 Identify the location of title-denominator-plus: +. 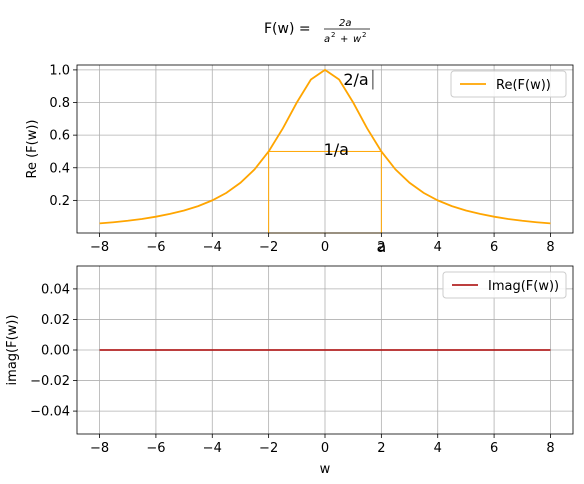
(344, 39).